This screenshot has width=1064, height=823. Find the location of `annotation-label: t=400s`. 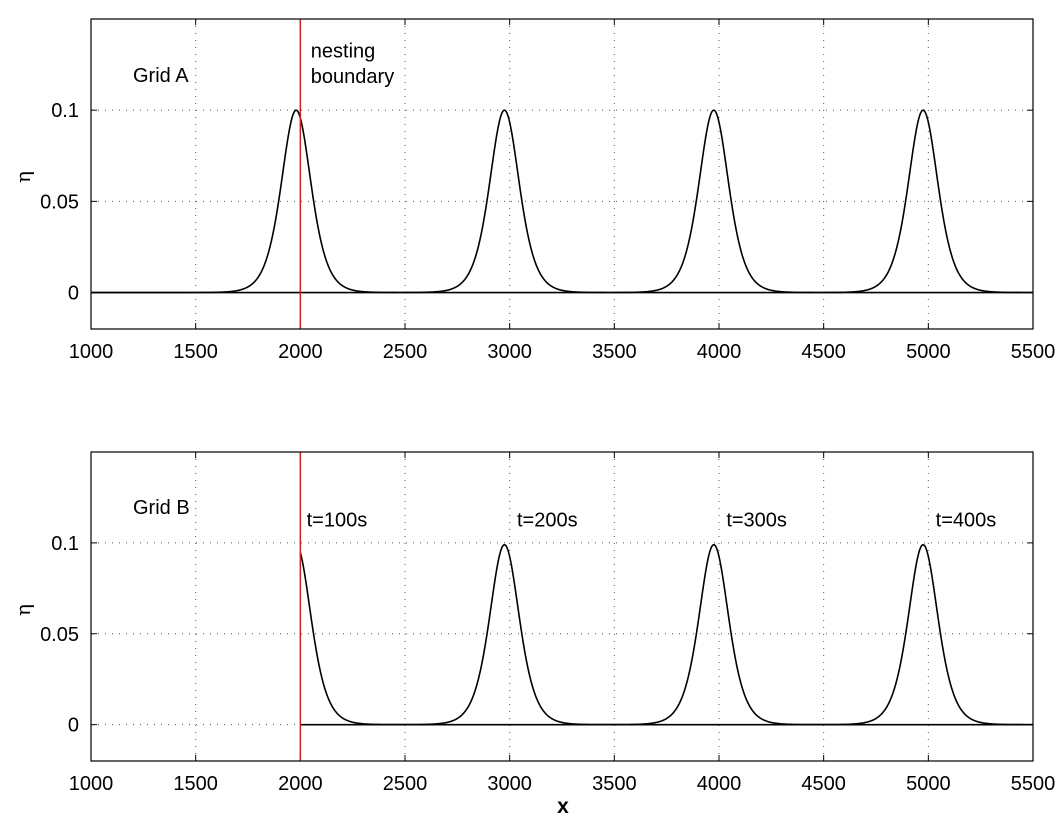

annotation-label: t=400s is located at coordinates (966, 521).